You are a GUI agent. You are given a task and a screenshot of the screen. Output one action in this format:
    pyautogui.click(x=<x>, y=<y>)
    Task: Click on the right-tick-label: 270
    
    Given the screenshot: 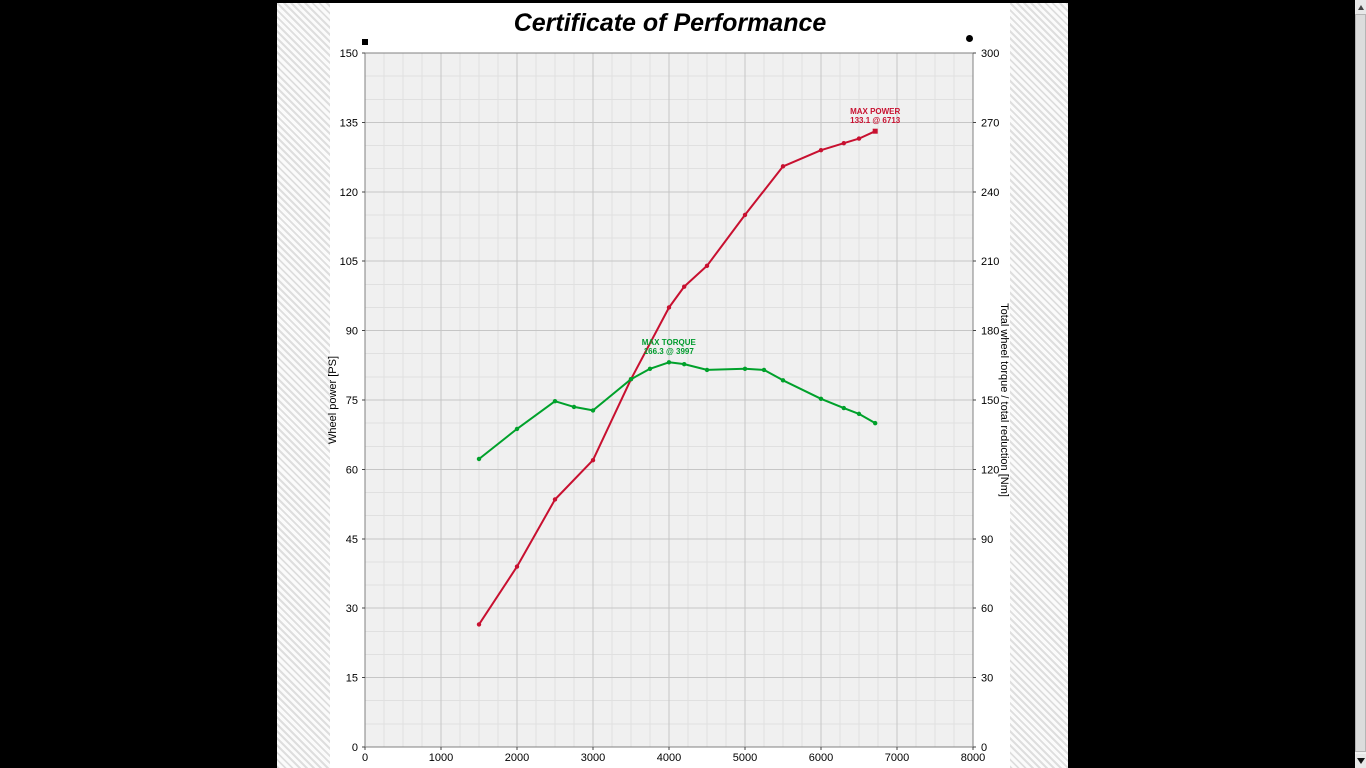 What is the action you would take?
    pyautogui.click(x=990, y=123)
    